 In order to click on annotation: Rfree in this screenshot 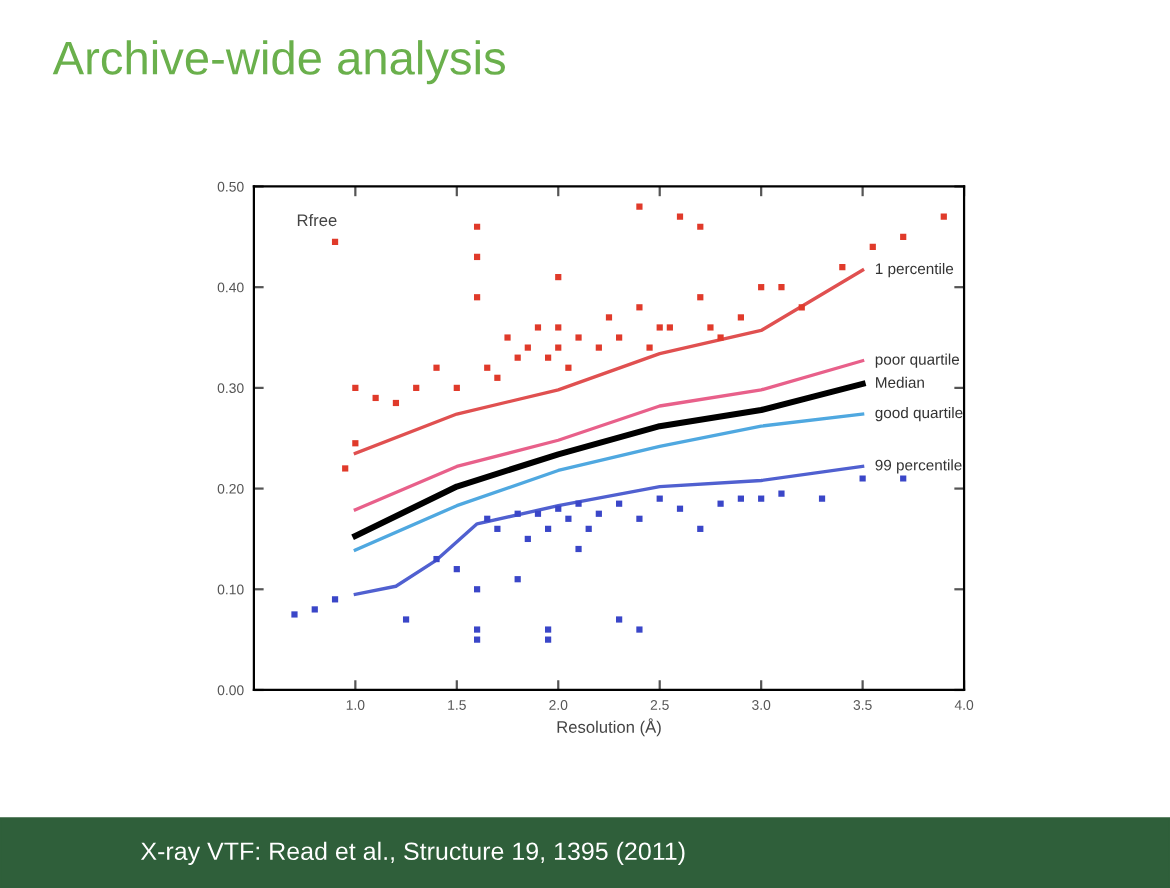, I will do `click(317, 220)`.